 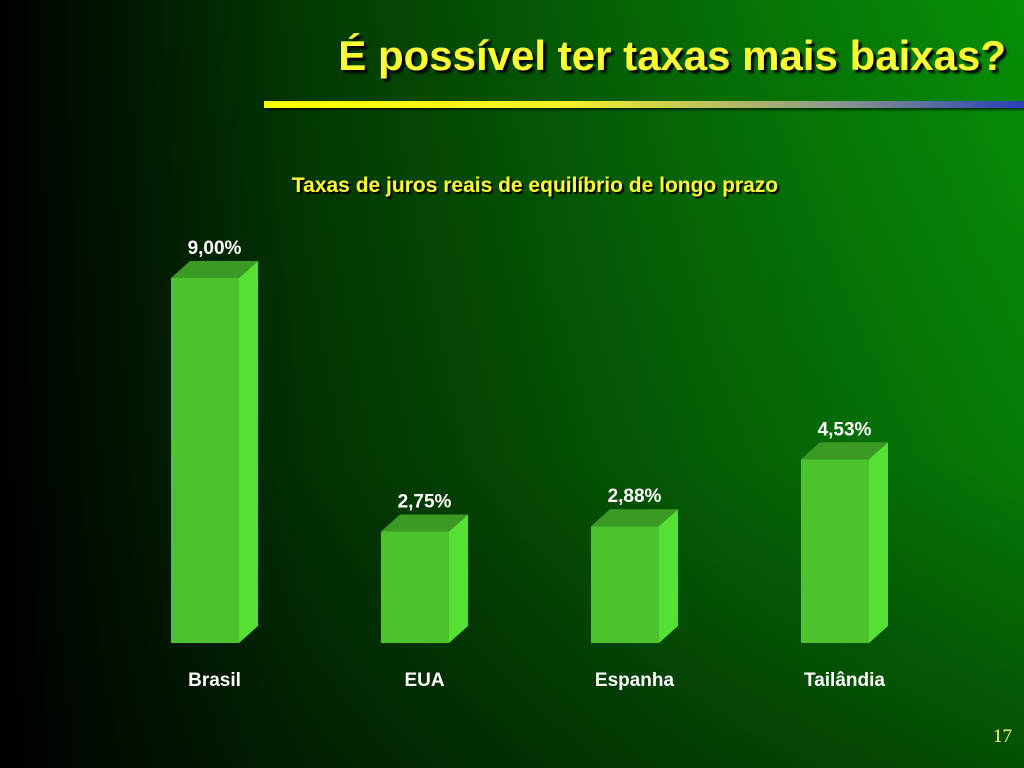 I want to click on data-label-eua: 2,75%, so click(x=425, y=501).